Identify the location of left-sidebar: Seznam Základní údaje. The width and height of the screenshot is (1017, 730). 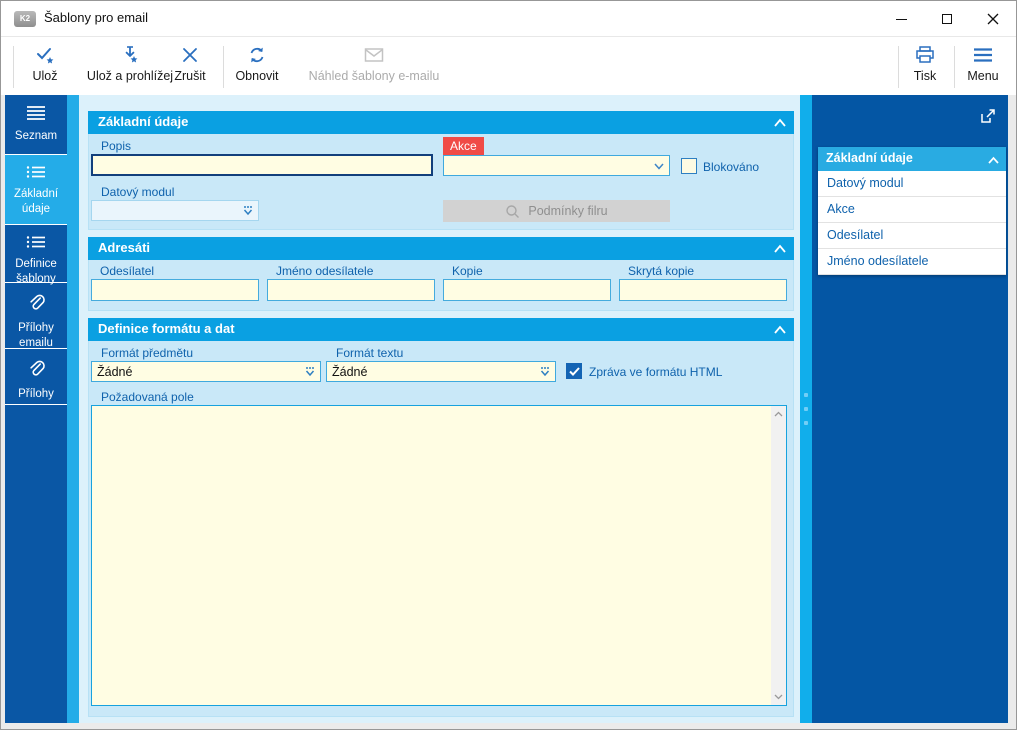
(42, 409).